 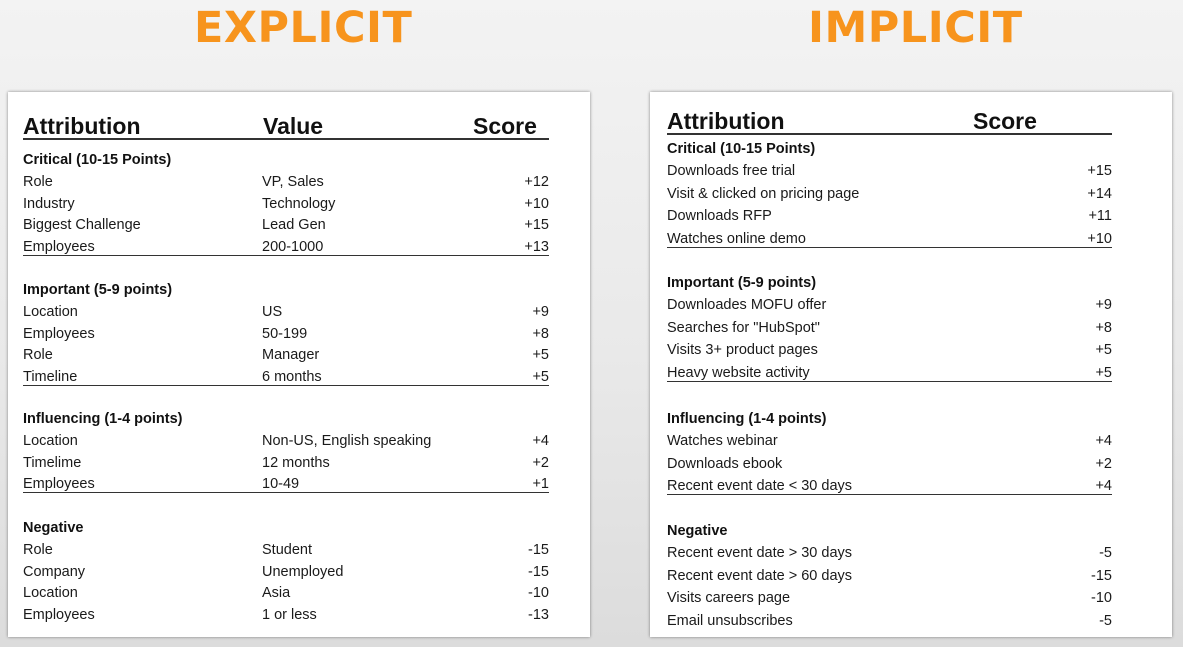 I want to click on row-attribution: Watches webinar, so click(x=722, y=441).